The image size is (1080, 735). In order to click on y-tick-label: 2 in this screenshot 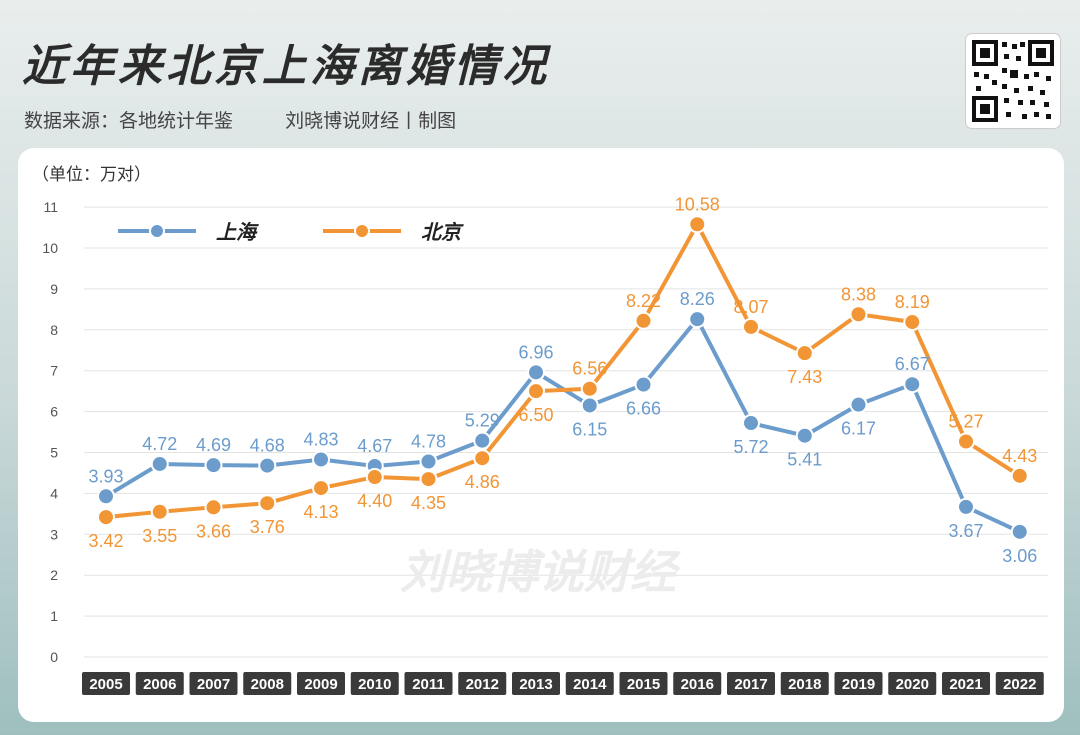, I will do `click(54, 575)`.